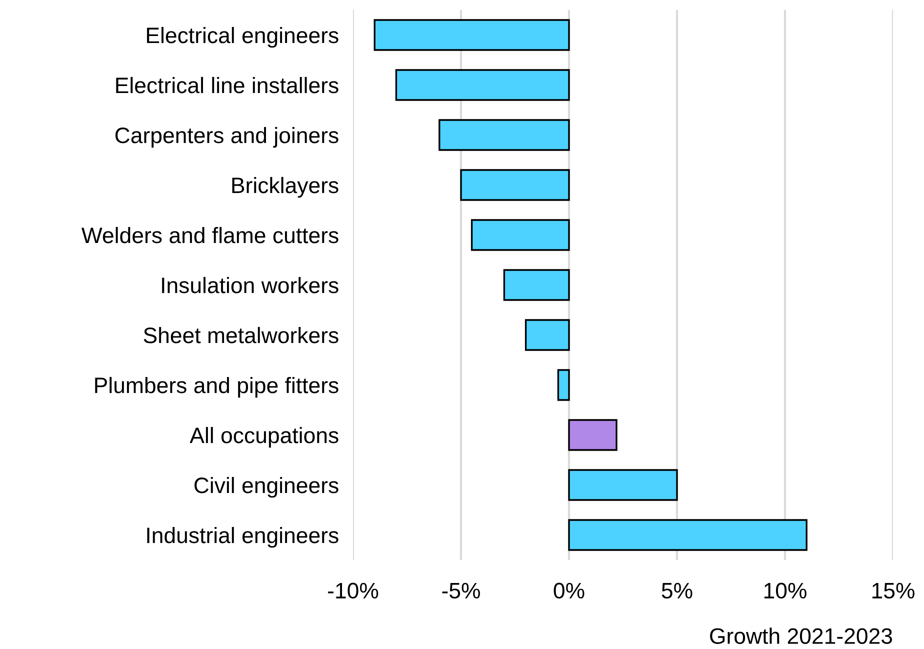  I want to click on y-tick-label: Plumbers and pipe fitters, so click(216, 387).